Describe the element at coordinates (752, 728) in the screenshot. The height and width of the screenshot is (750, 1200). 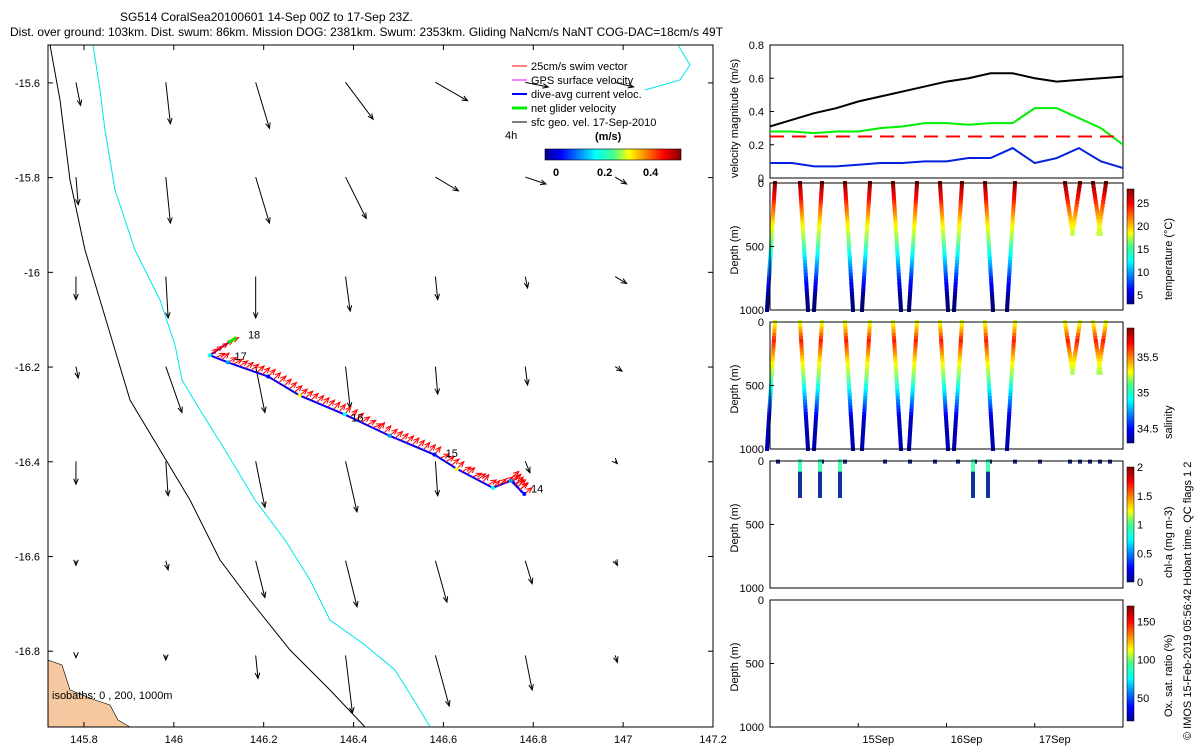
I see `oxygen-y-tick-label: 1000` at that location.